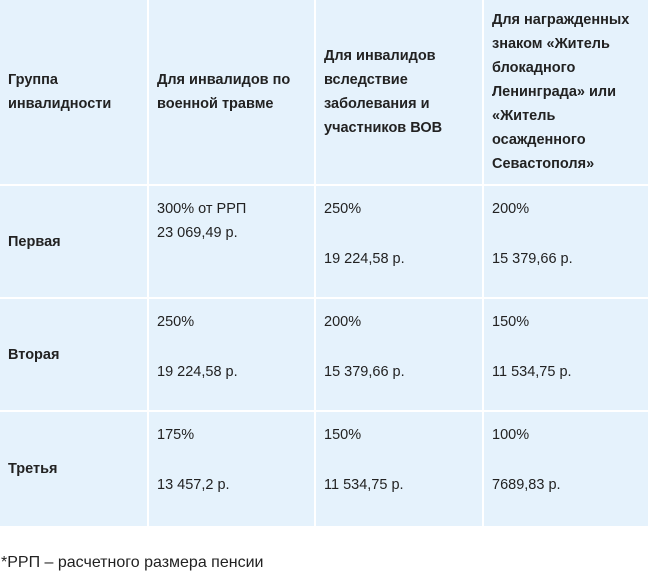 The height and width of the screenshot is (574, 648). I want to click on header-disability-group: Группа инвалидности, so click(74, 93).